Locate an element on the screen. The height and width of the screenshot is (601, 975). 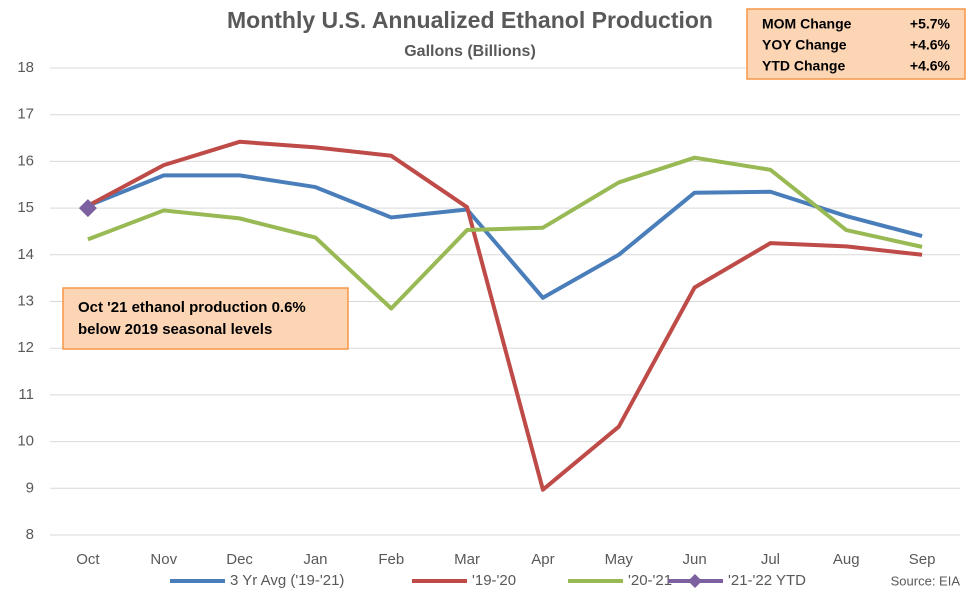
legend-item: '21-'22 YTD is located at coordinates (737, 580).